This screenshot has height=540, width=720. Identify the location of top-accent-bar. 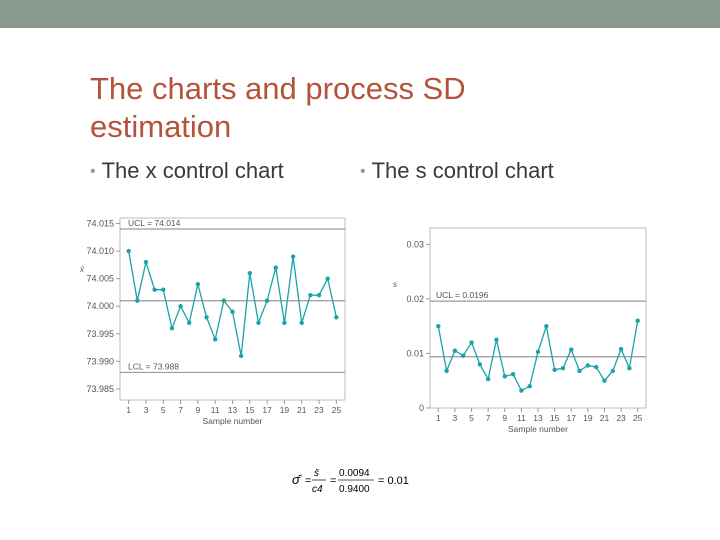
(360, 14).